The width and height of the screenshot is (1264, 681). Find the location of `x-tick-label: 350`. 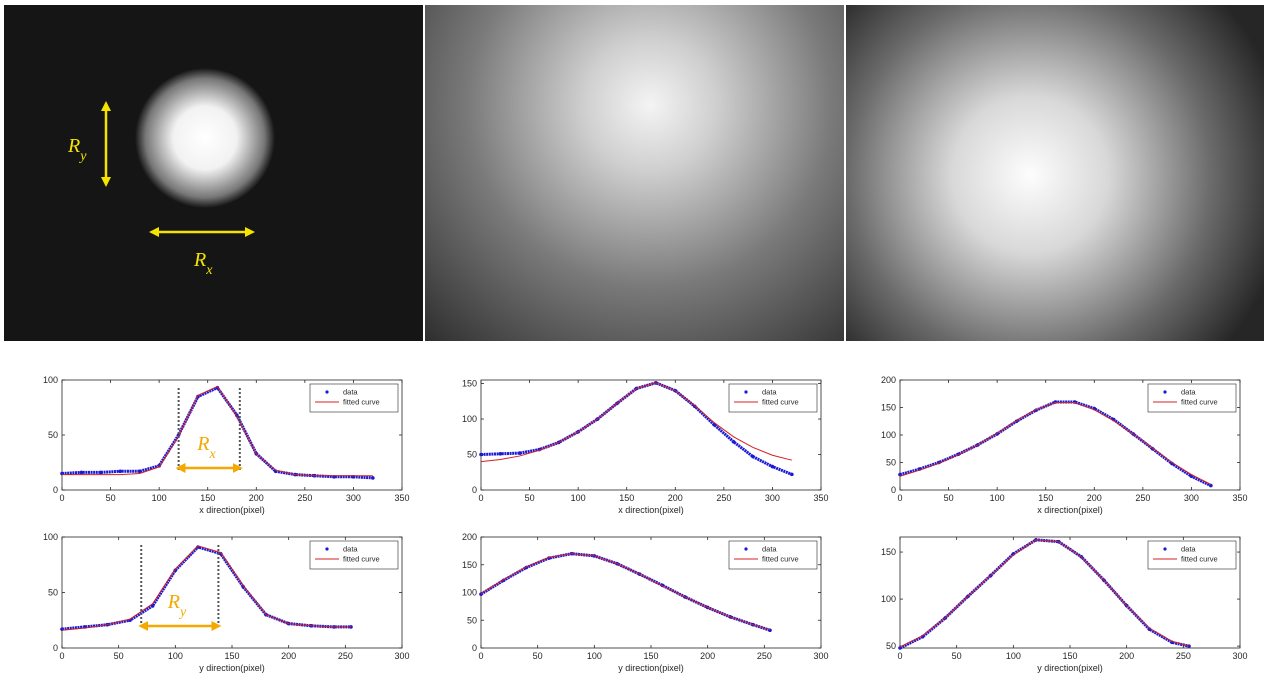

x-tick-label: 350 is located at coordinates (1239, 498).